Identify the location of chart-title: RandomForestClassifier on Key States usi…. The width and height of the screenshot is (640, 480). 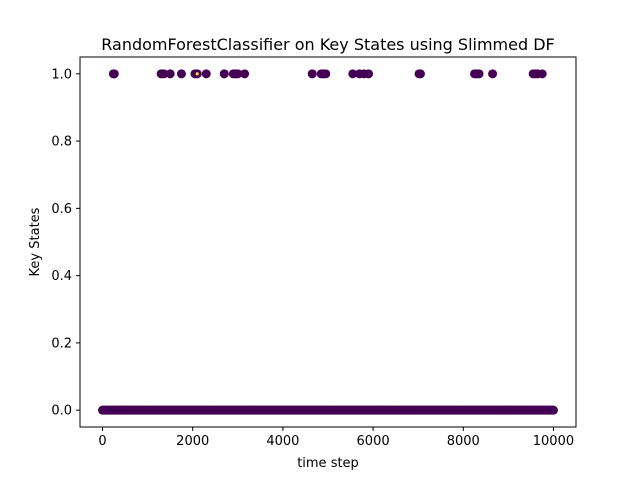
(327, 44).